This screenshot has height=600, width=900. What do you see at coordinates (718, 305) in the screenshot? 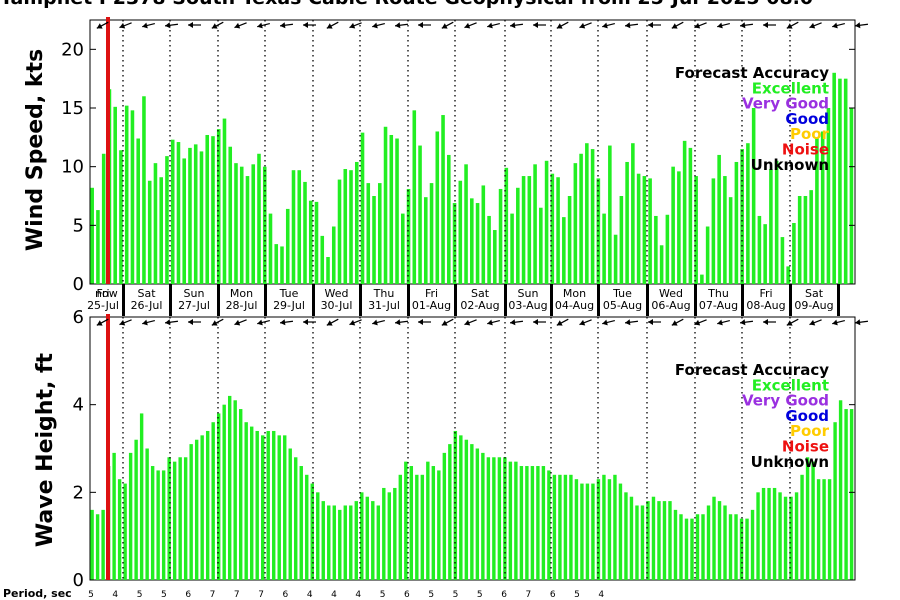
I see `day-date: 07-Aug` at bounding box center [718, 305].